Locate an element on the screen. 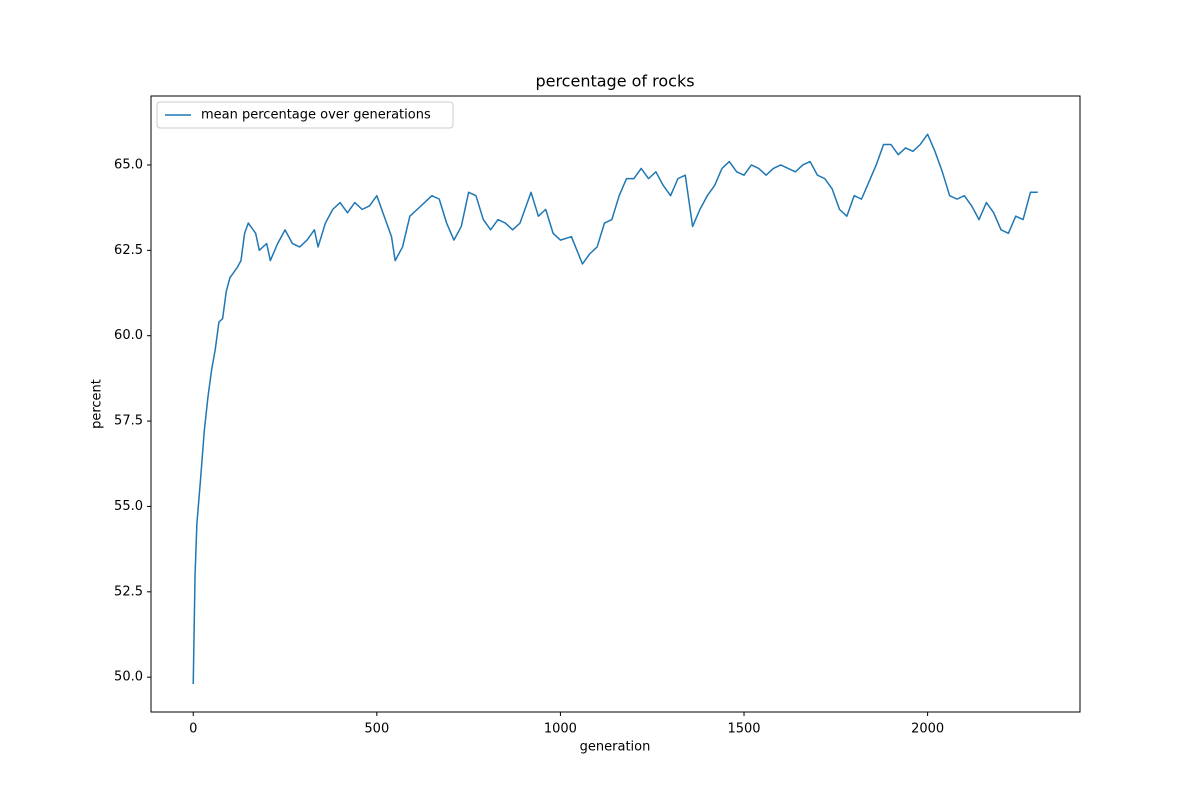  x-tick-label: 500 is located at coordinates (376, 729).